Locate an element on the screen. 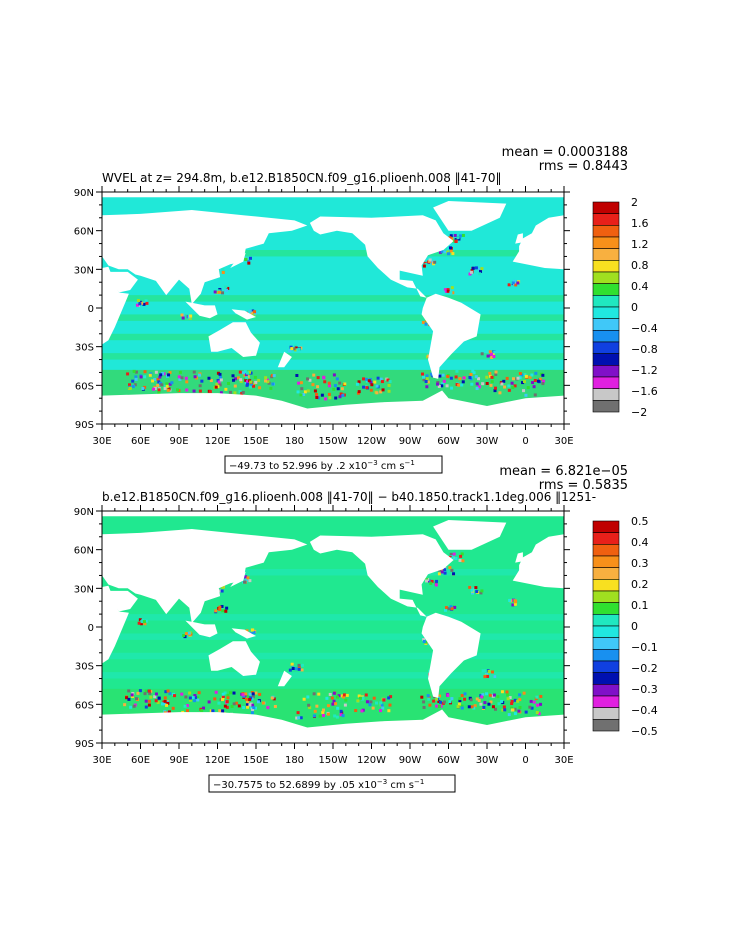  y-tick-label: 0 is located at coordinates (91, 309).